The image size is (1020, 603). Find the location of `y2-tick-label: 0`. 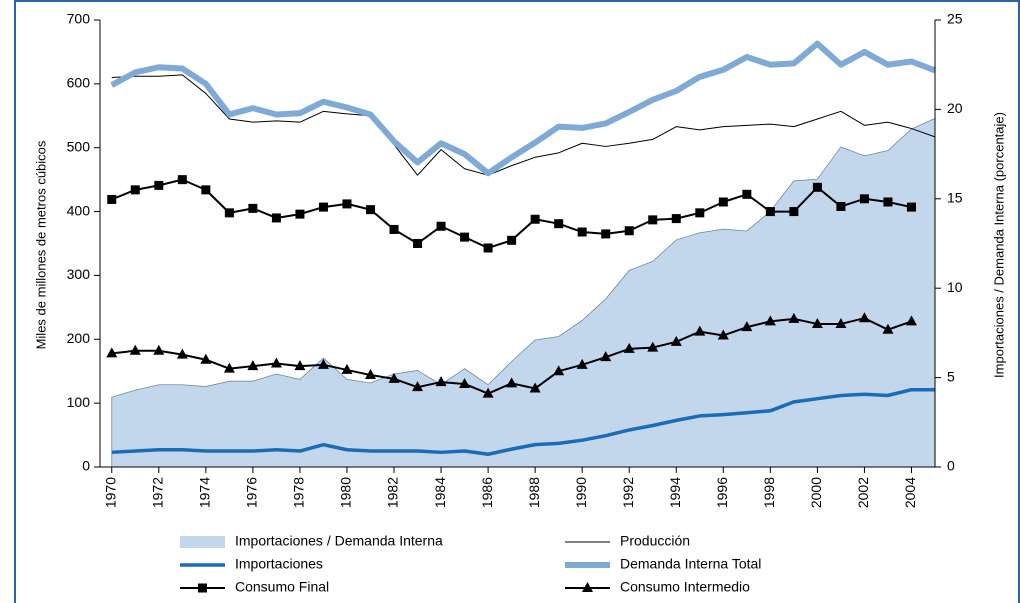

y2-tick-label: 0 is located at coordinates (951, 466).